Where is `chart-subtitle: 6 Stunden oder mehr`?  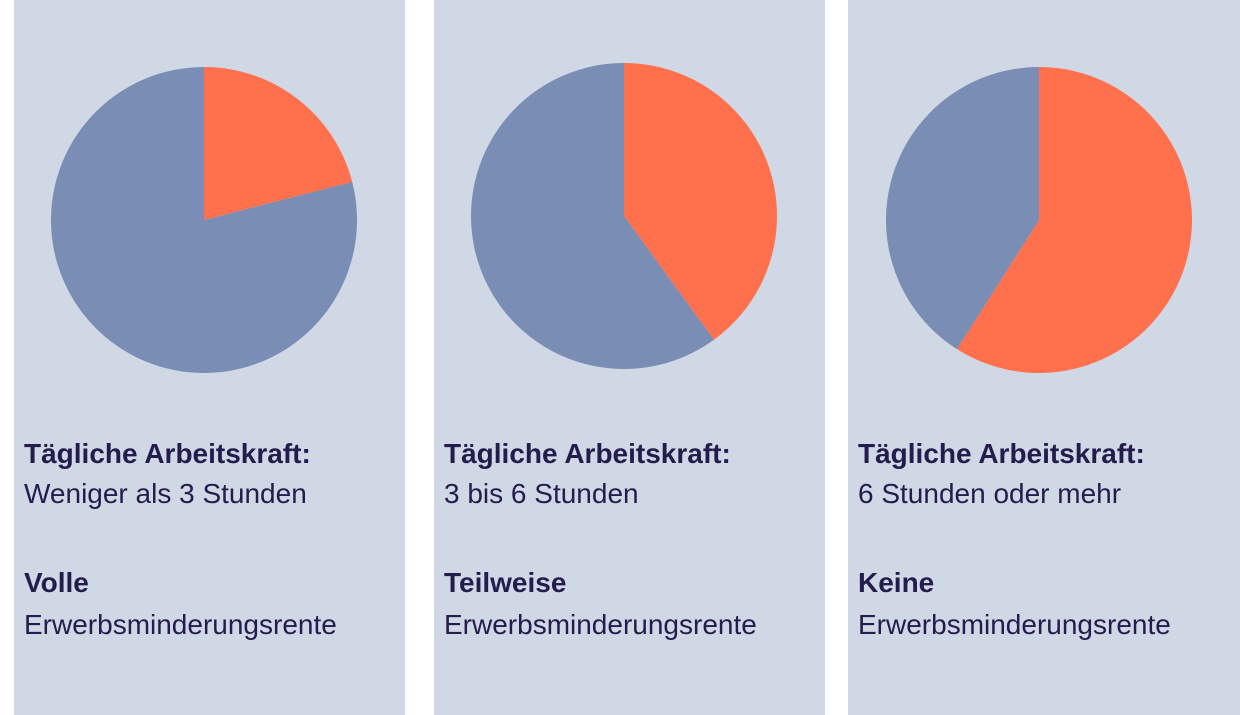 chart-subtitle: 6 Stunden oder mehr is located at coordinates (990, 493).